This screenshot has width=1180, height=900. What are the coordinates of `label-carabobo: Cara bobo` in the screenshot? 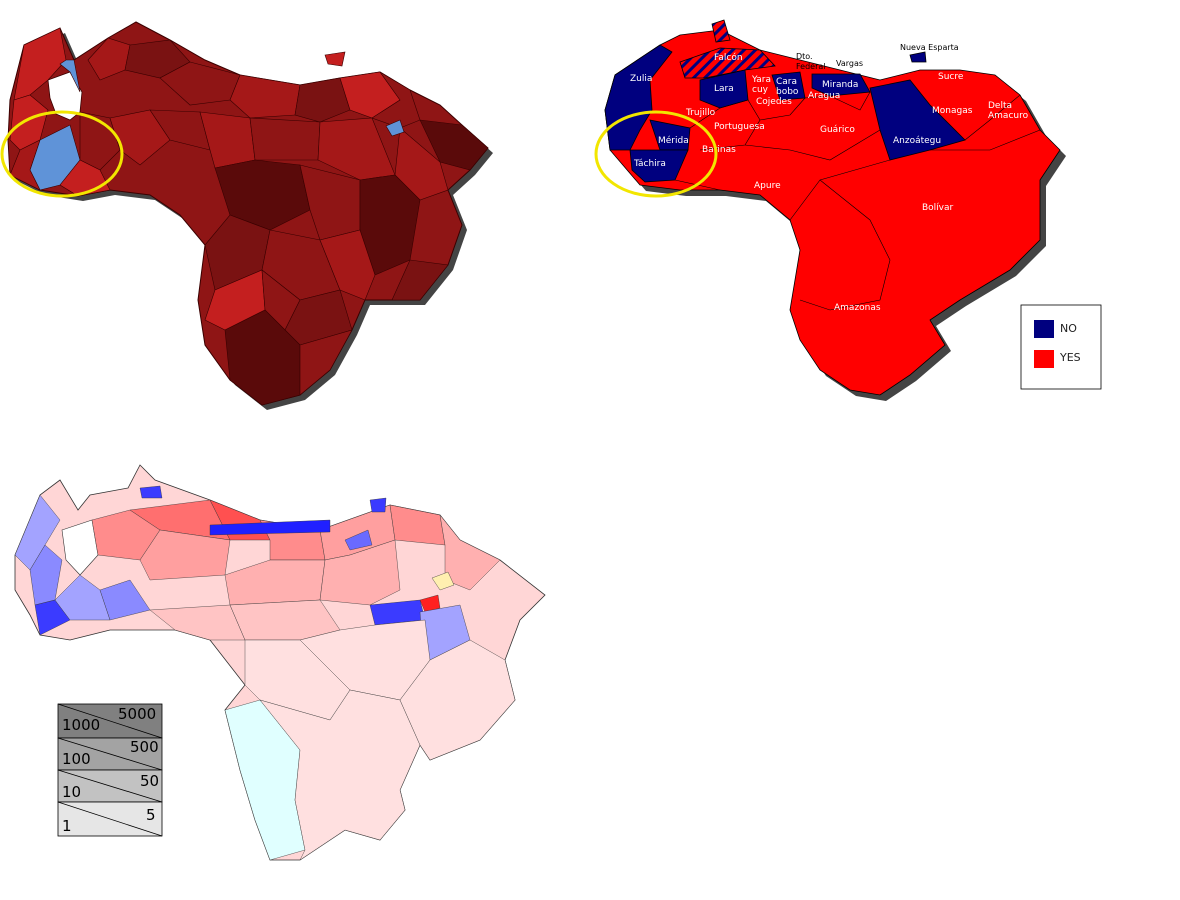 It's located at (787, 87).